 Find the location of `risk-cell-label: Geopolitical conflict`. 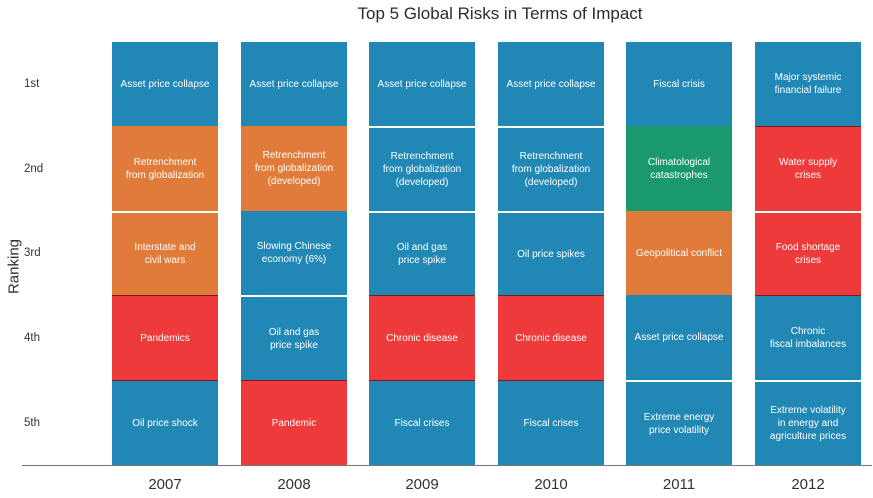

risk-cell-label: Geopolitical conflict is located at coordinates (679, 253).